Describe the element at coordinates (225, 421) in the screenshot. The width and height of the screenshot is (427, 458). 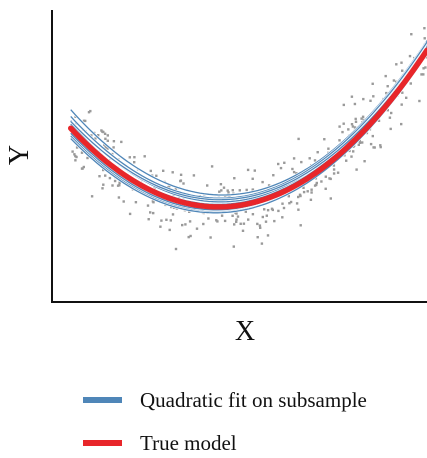
I see `legend: Quadratic fit on subsample True model` at that location.